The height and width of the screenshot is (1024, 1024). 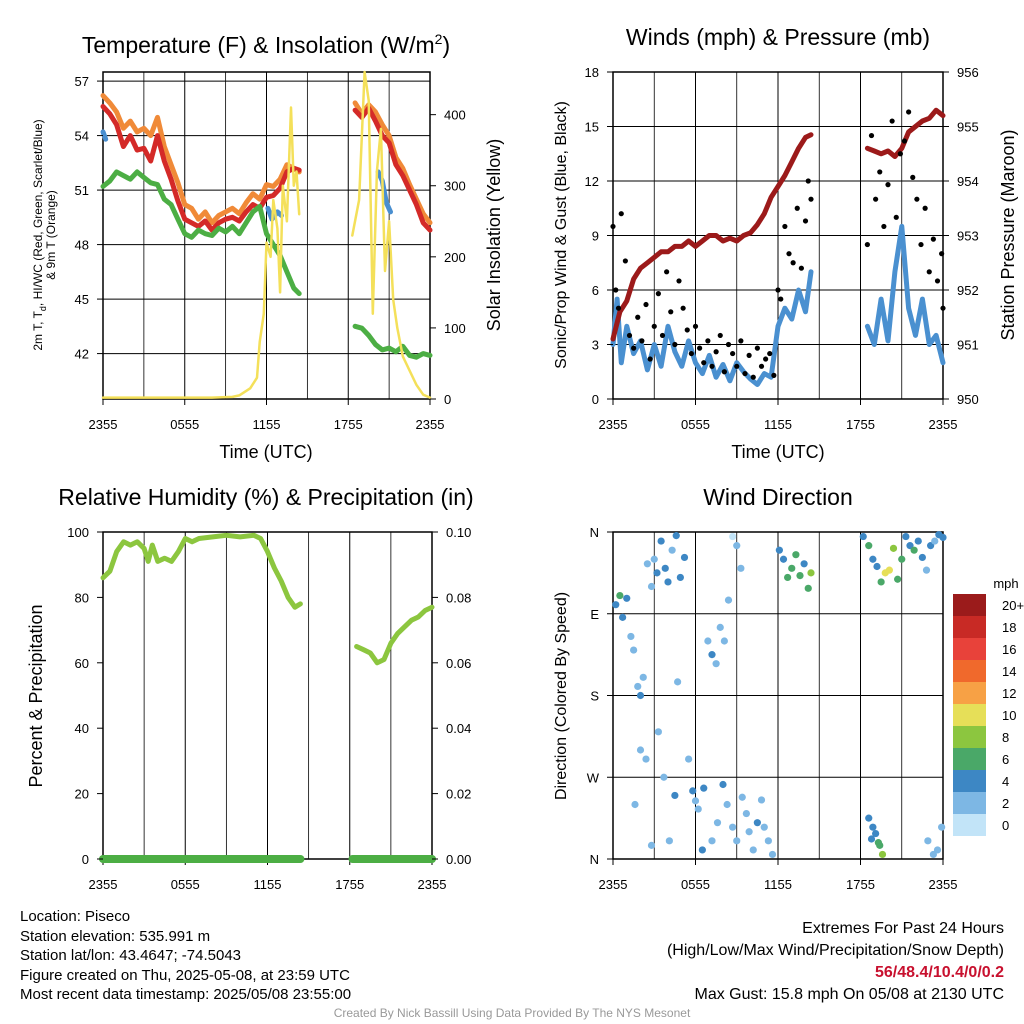 What do you see at coordinates (1005, 583) in the screenshot?
I see `colorbar-unit-label: mph` at bounding box center [1005, 583].